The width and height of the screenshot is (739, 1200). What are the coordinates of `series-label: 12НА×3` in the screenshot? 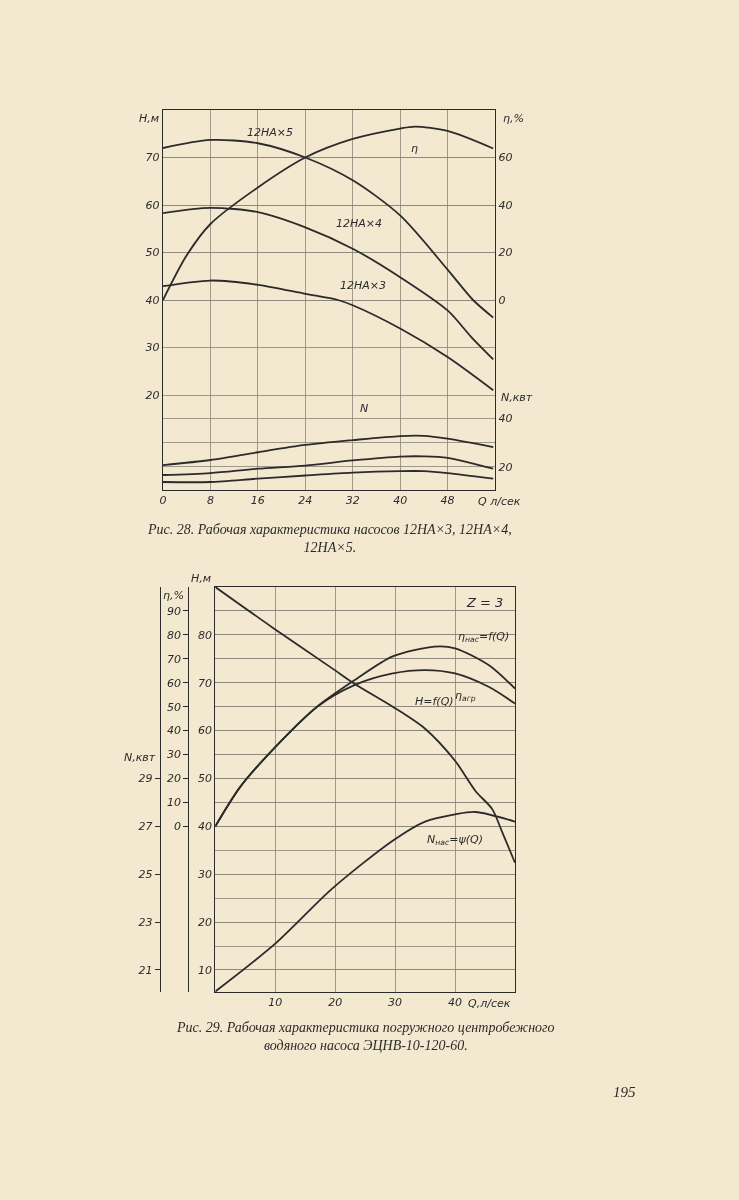 It's located at (363, 285).